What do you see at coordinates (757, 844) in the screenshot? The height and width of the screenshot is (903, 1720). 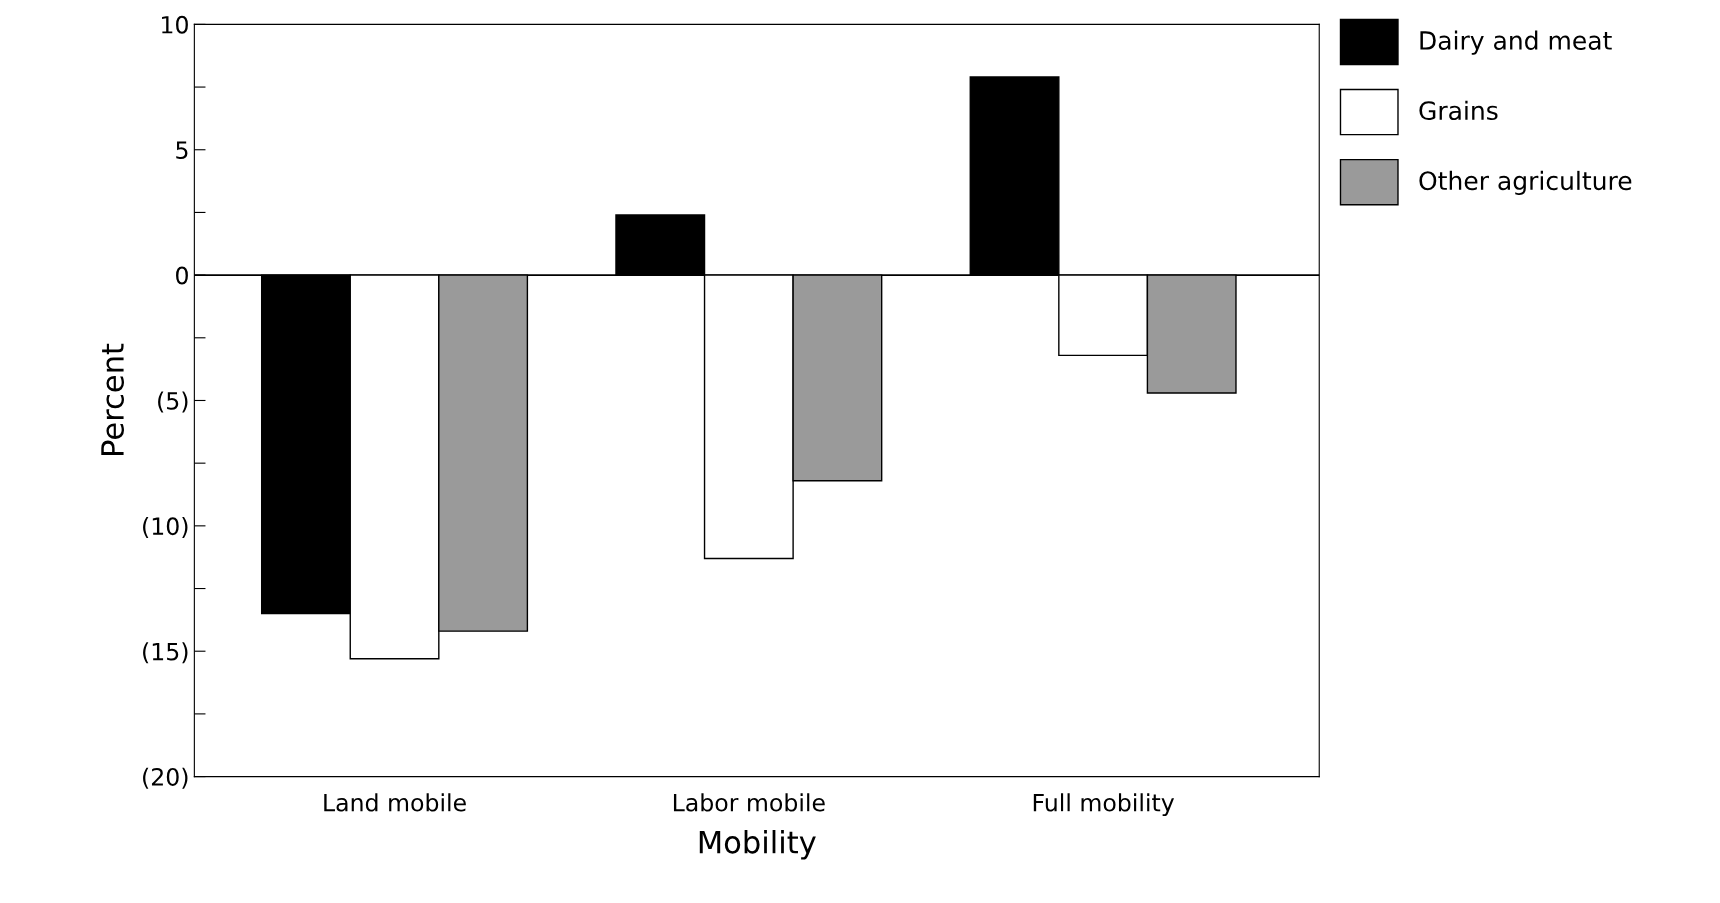 I see `x-axis-title: Mobility` at bounding box center [757, 844].